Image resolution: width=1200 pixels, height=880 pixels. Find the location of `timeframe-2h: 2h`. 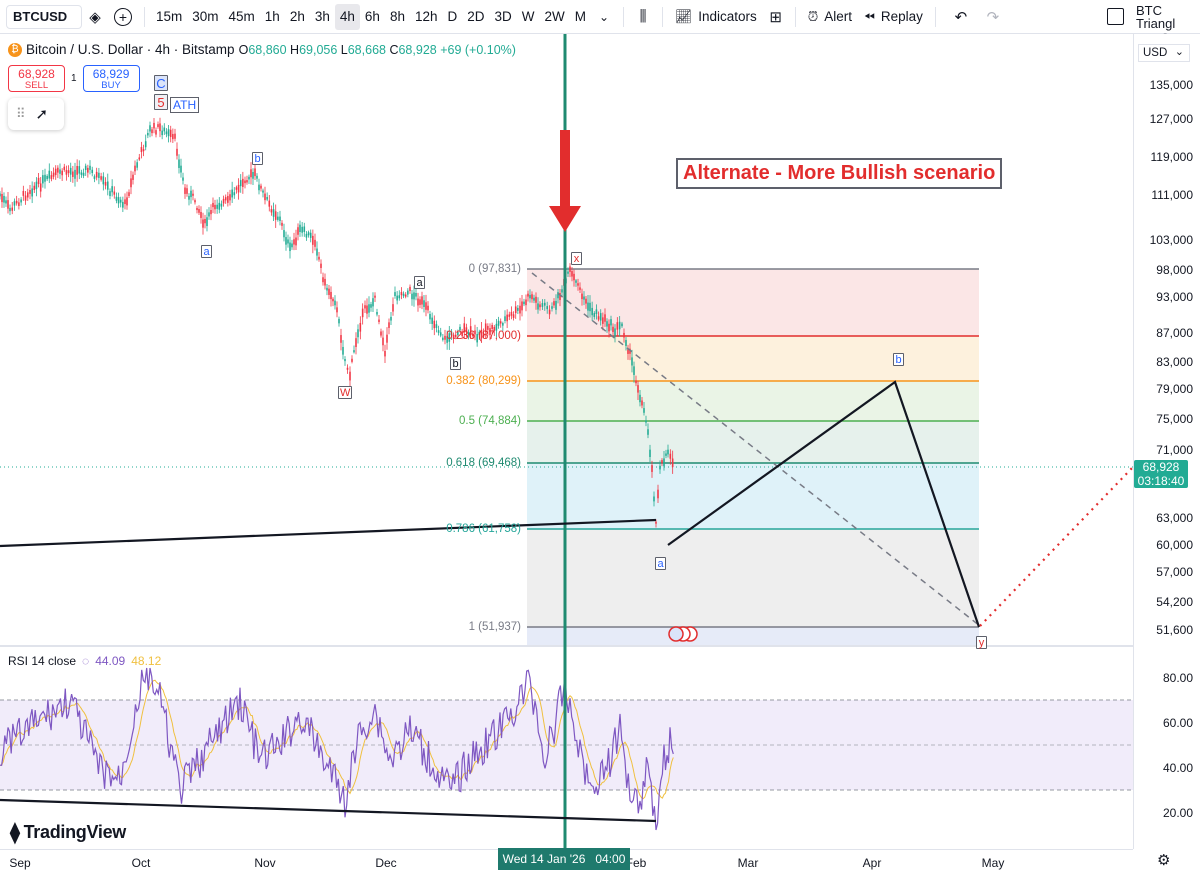

timeframe-2h: 2h is located at coordinates (297, 16).